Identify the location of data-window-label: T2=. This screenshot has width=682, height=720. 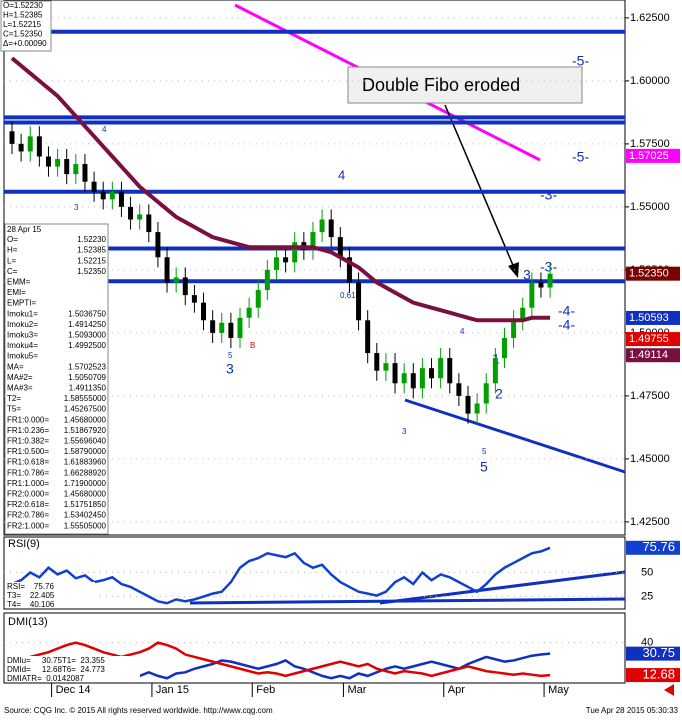
(14, 398).